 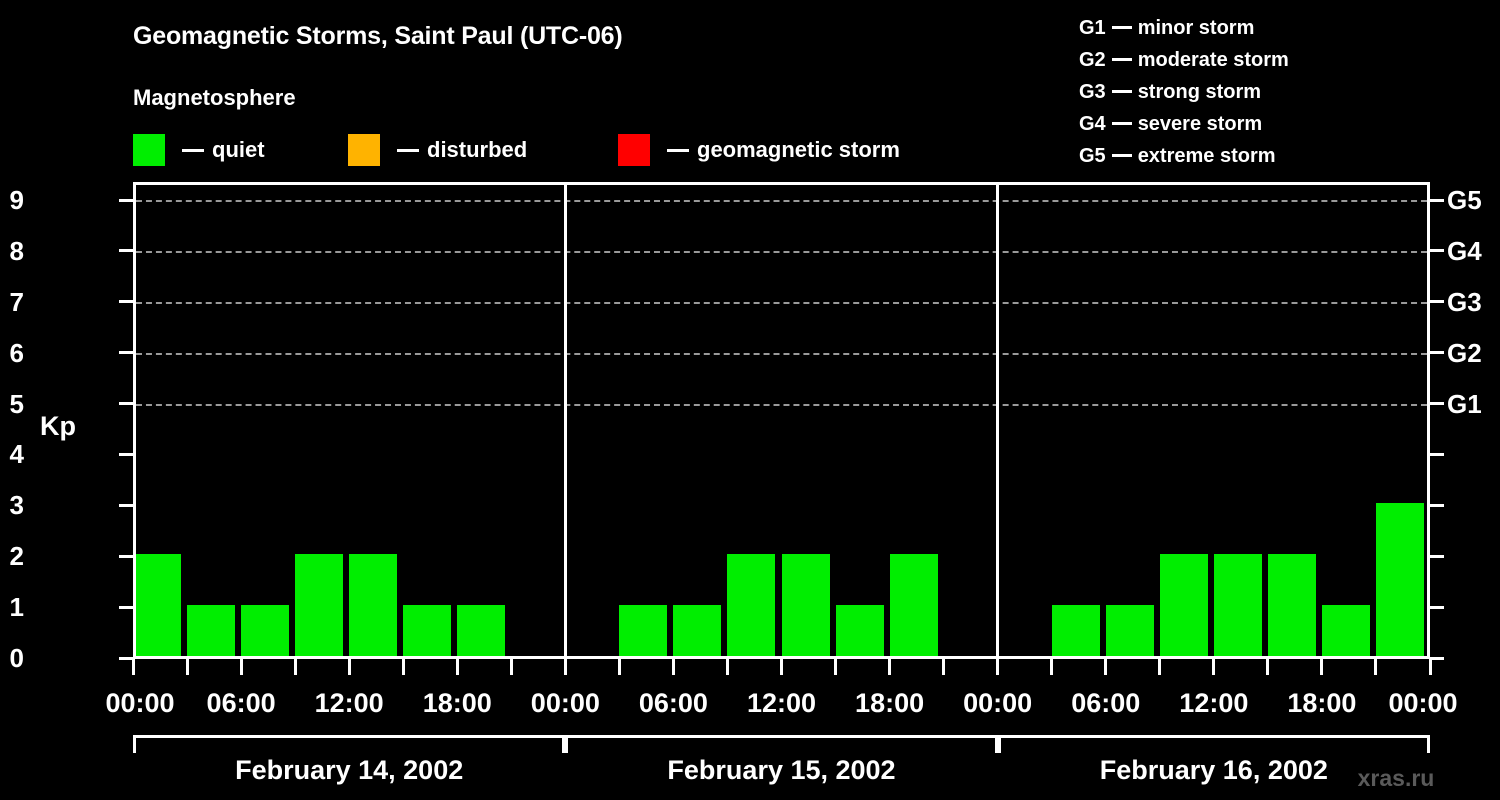 I want to click on gscale-desc-g3: strong storm, so click(x=1199, y=92).